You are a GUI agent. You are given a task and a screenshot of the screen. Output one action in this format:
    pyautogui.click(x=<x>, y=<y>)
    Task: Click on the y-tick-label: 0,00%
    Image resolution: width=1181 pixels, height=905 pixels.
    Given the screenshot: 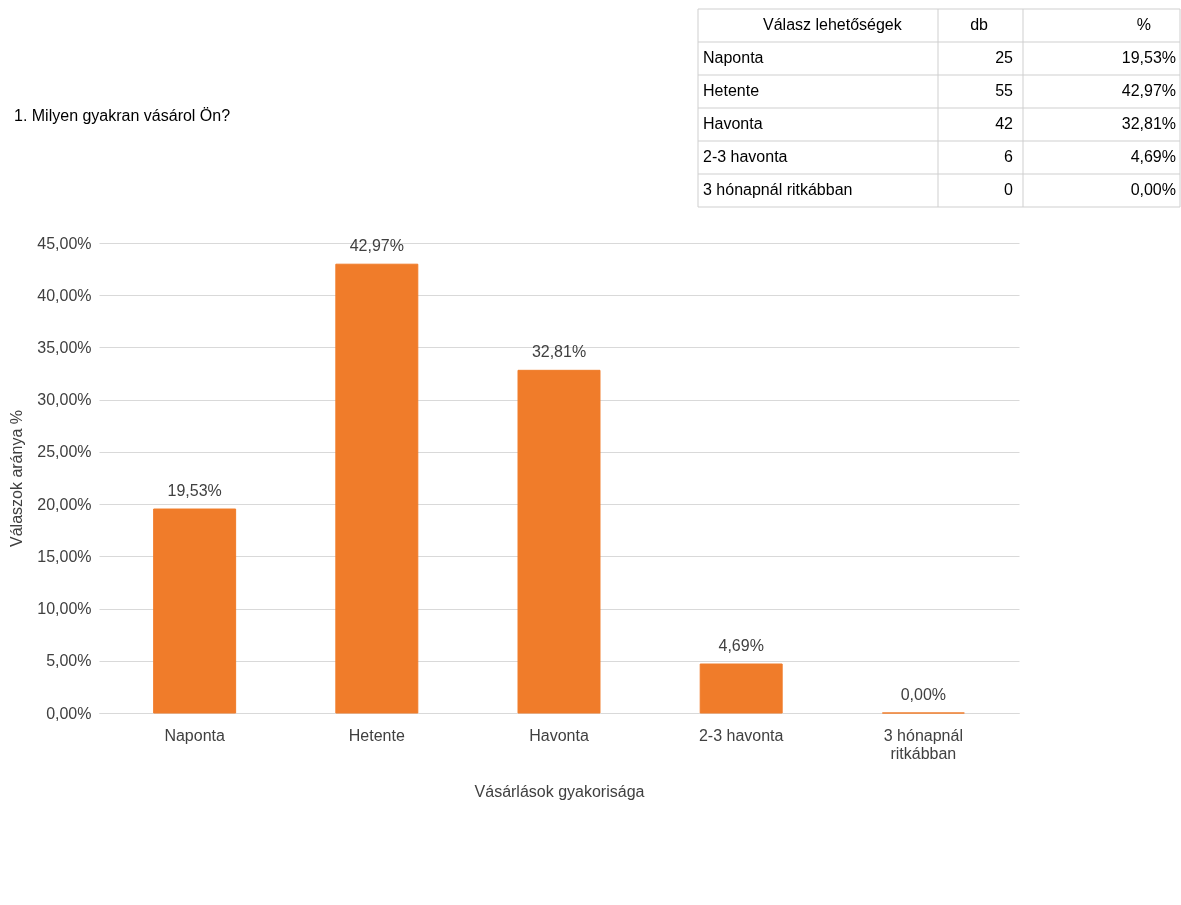 What is the action you would take?
    pyautogui.click(x=69, y=713)
    